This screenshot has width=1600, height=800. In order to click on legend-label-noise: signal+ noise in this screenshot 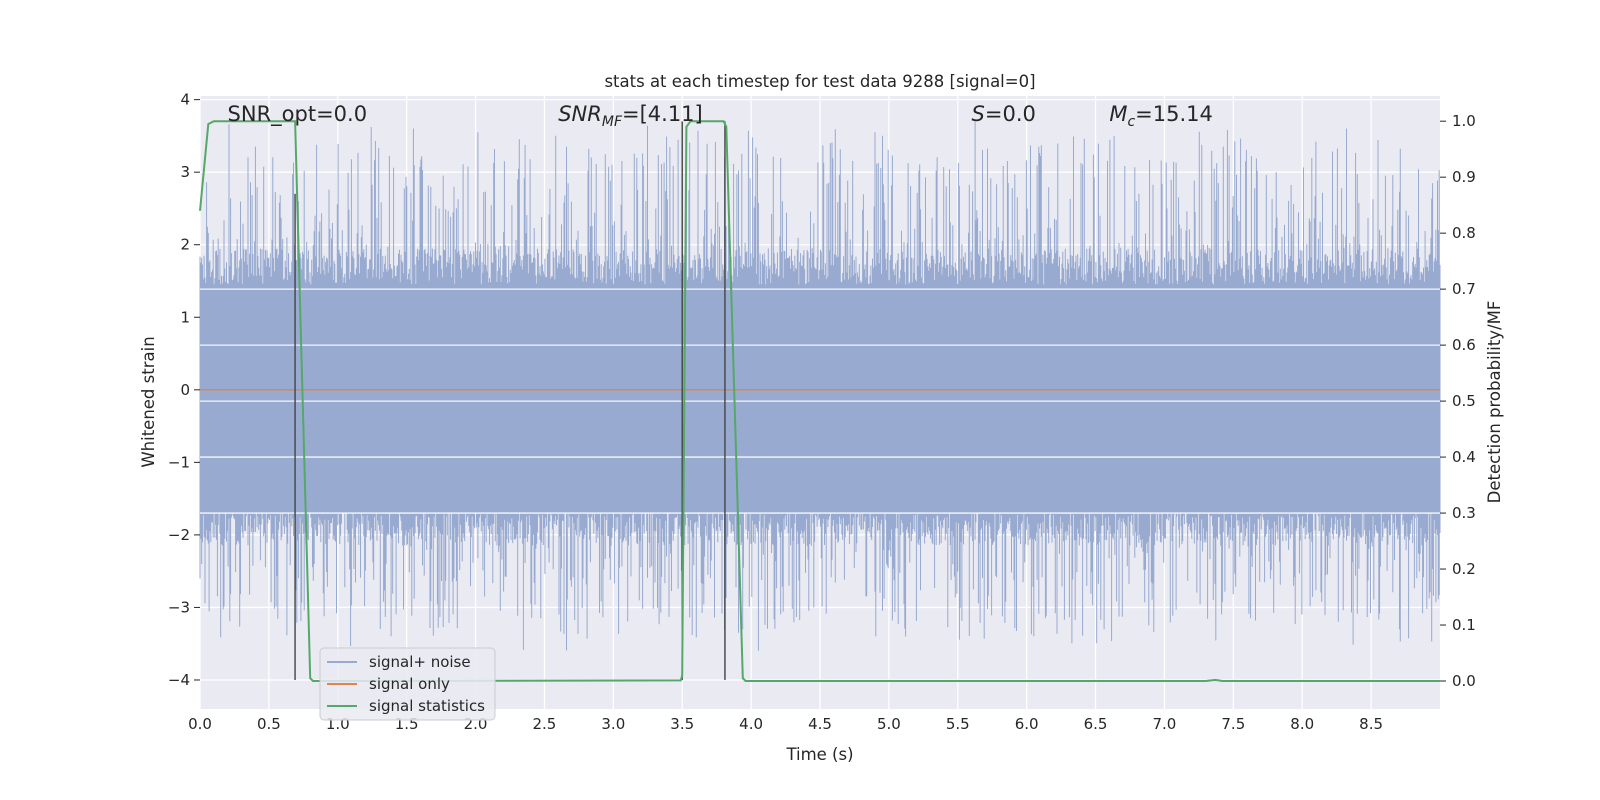, I will do `click(420, 662)`.